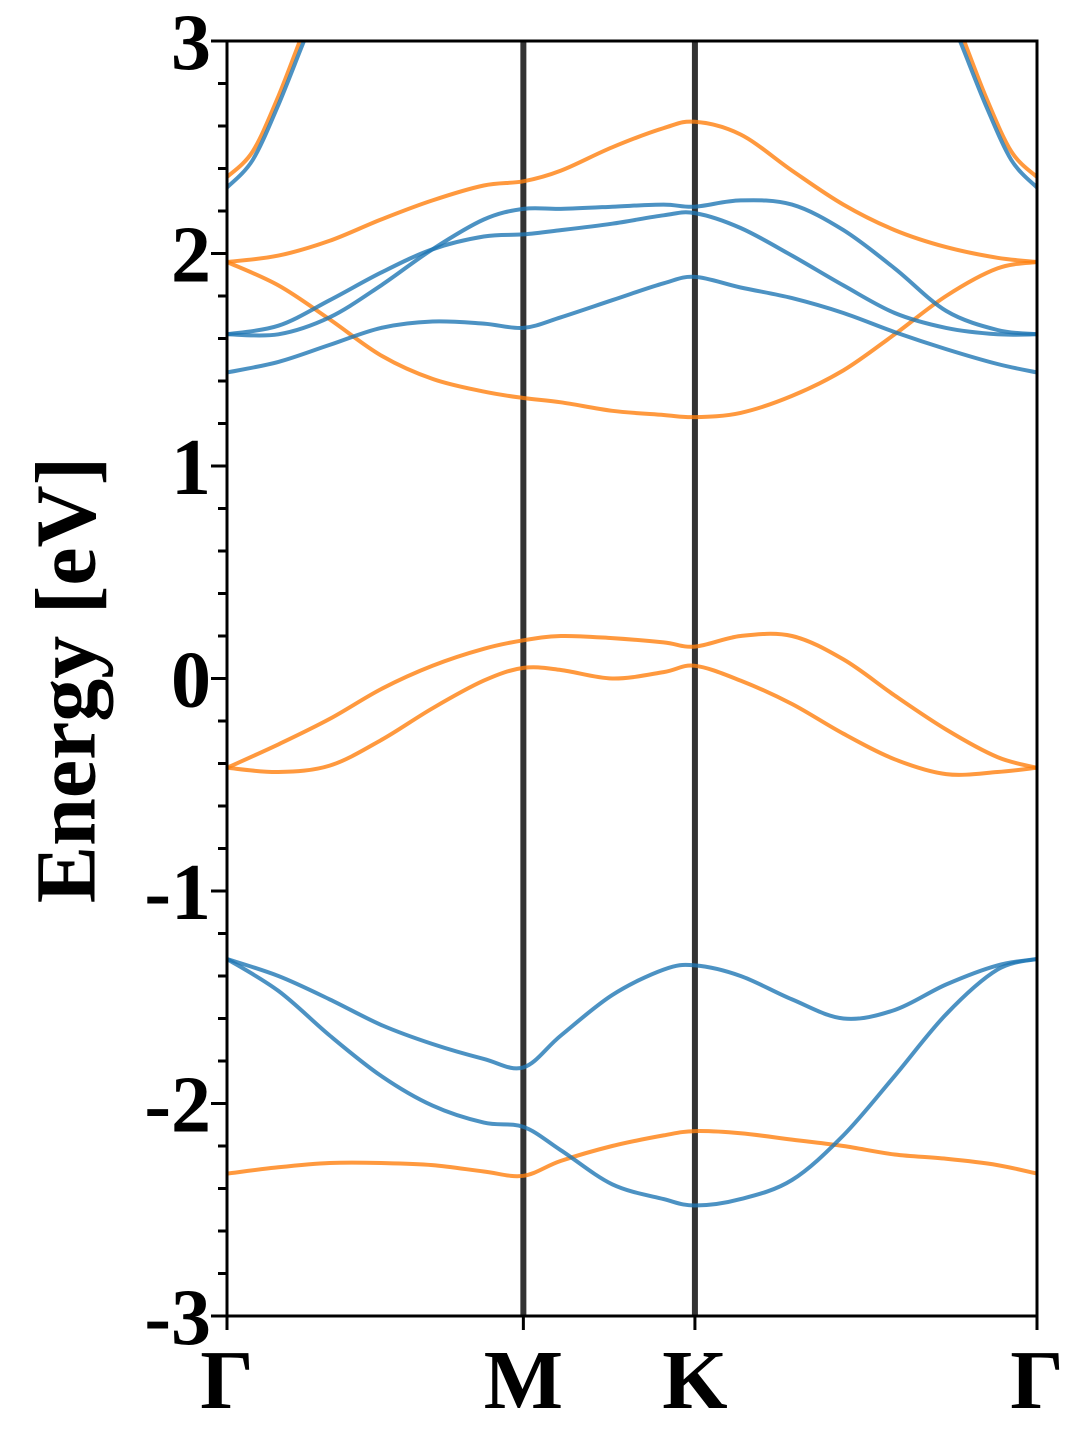 Image resolution: width=1080 pixels, height=1440 pixels. What do you see at coordinates (177, 1106) in the screenshot?
I see `y-tick-label: -2` at bounding box center [177, 1106].